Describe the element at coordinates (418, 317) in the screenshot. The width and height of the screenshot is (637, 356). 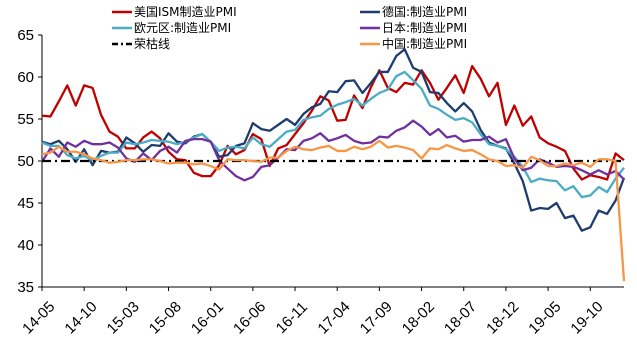
I see `x-tick-label: 18-02` at that location.